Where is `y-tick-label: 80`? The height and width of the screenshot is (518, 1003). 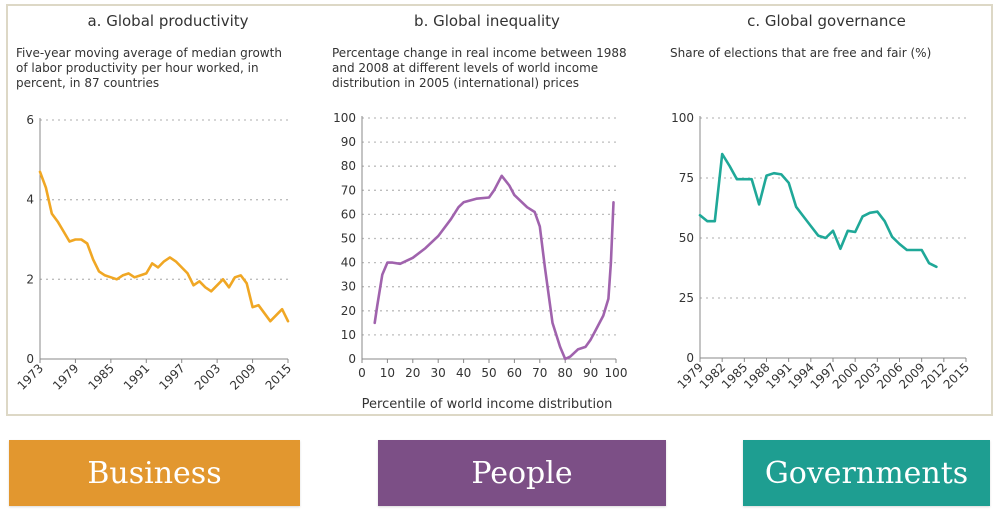
y-tick-label: 80 is located at coordinates (348, 166).